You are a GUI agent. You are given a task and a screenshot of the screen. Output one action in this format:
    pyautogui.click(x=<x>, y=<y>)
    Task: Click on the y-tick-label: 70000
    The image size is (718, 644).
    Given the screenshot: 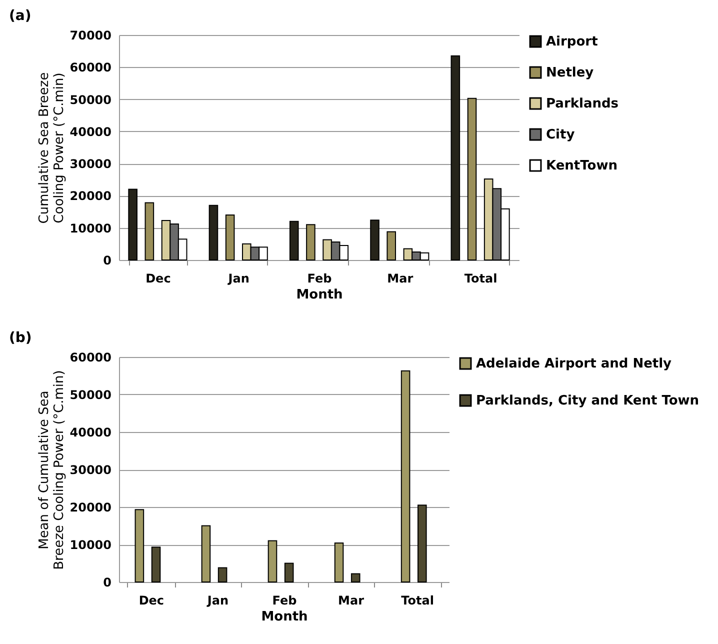 What is the action you would take?
    pyautogui.click(x=91, y=35)
    